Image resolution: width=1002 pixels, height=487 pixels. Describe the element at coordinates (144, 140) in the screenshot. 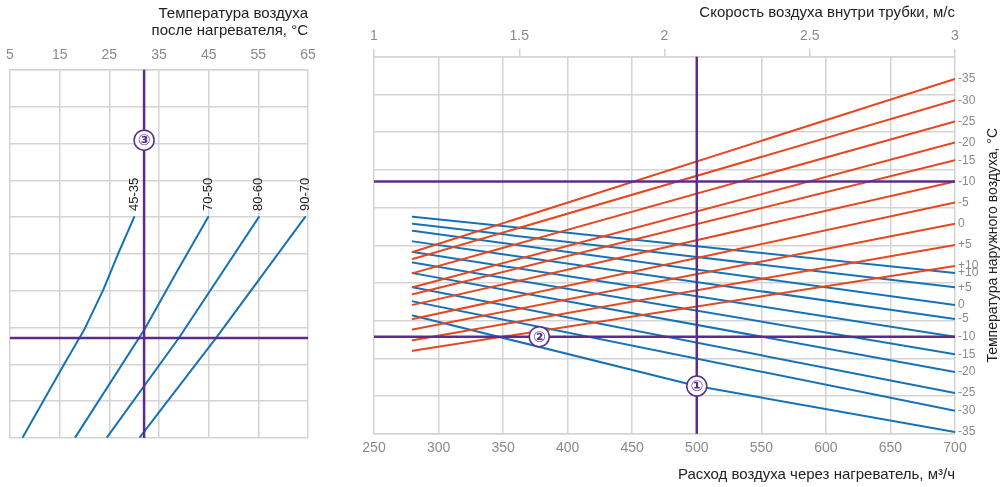

I see `annotation: ③` at that location.